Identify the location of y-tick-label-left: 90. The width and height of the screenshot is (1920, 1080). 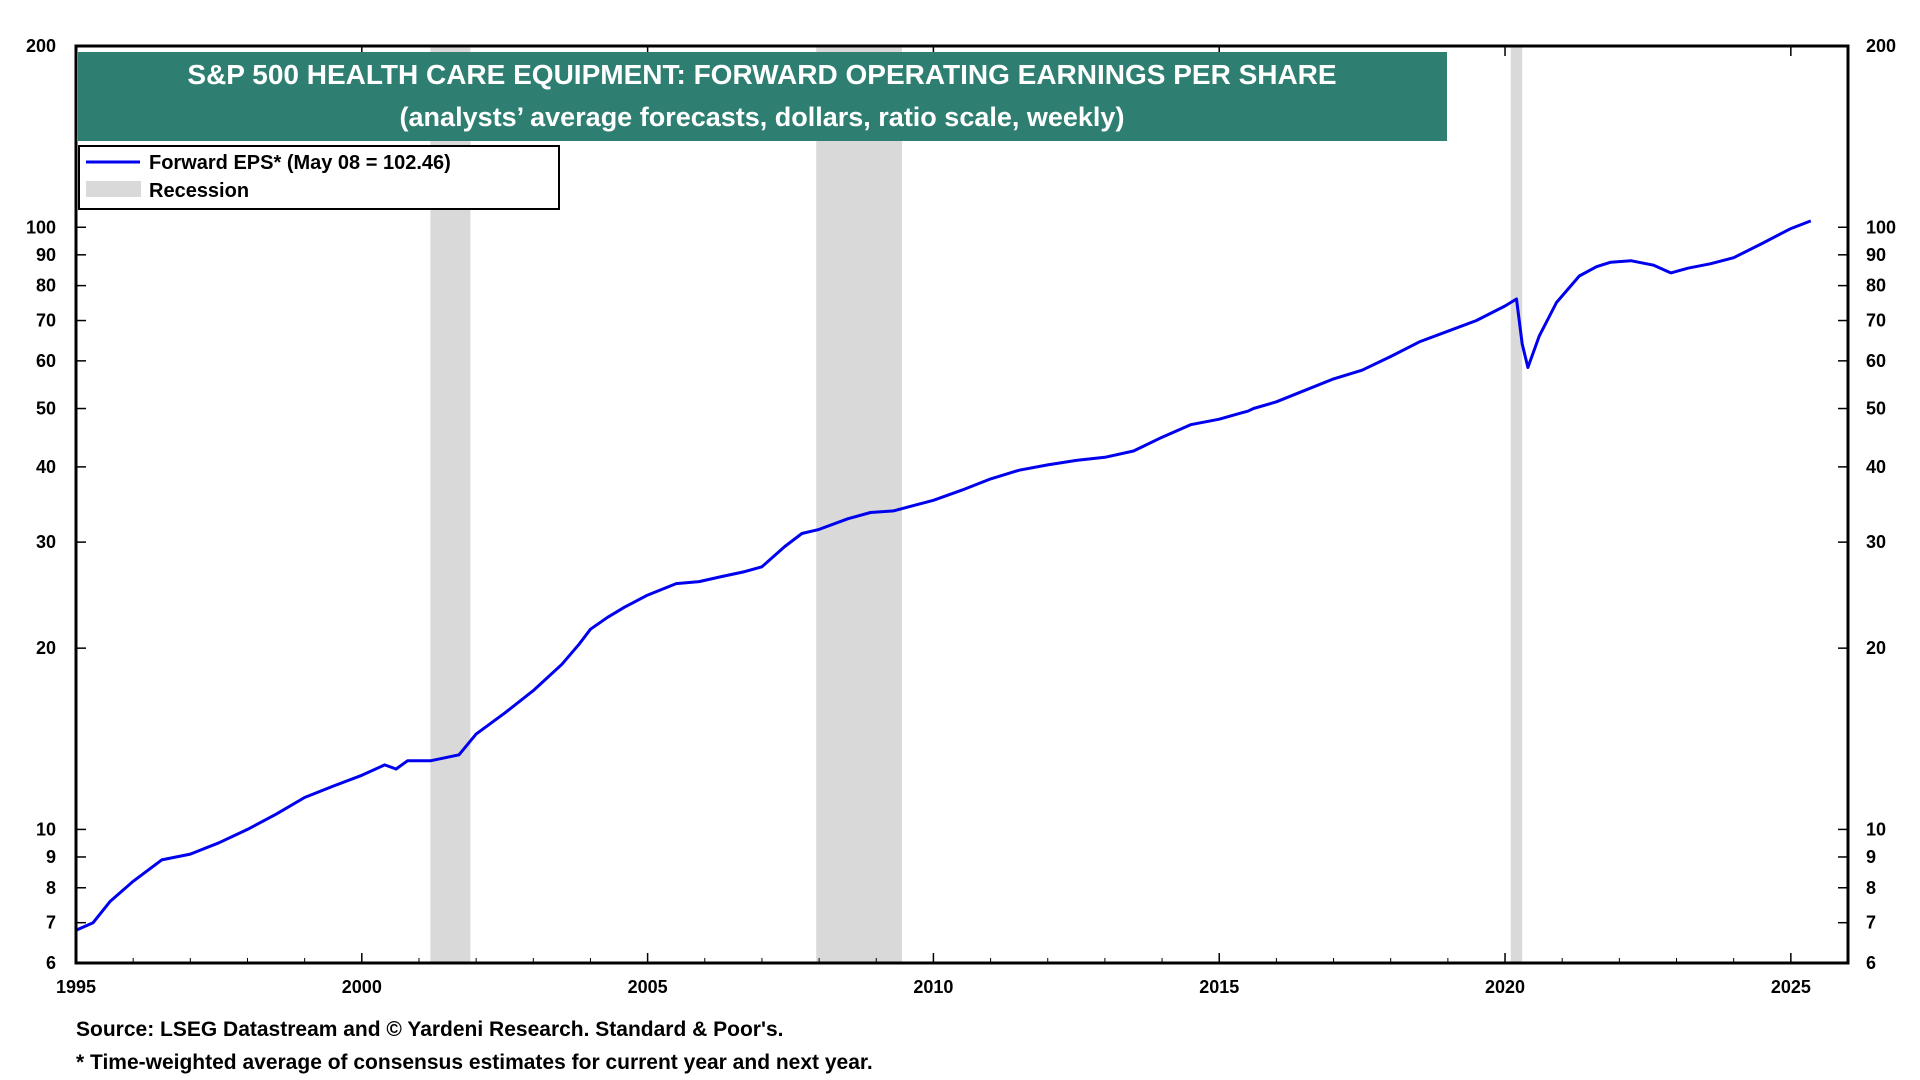
(46, 255).